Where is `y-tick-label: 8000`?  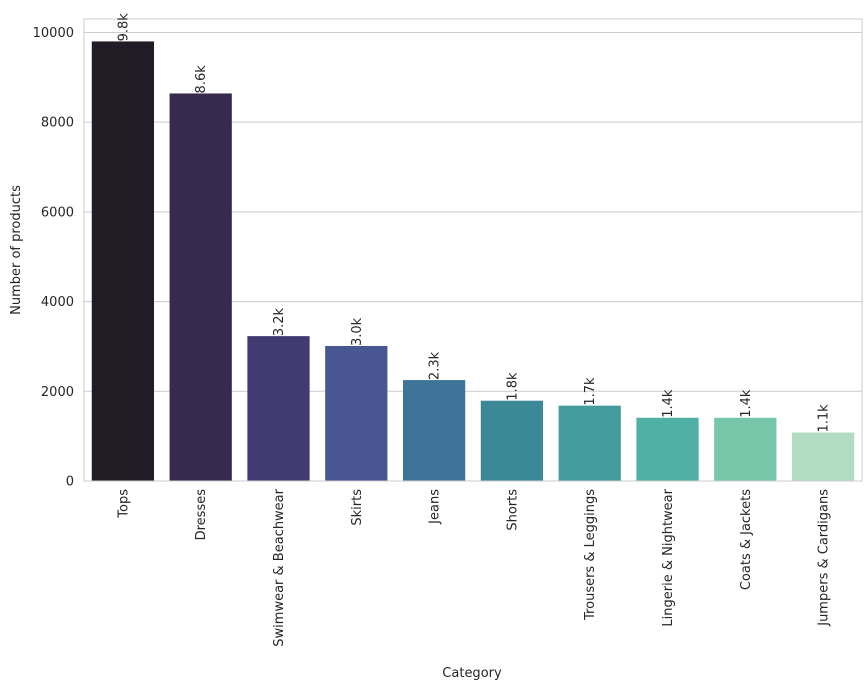
y-tick-label: 8000 is located at coordinates (57, 123).